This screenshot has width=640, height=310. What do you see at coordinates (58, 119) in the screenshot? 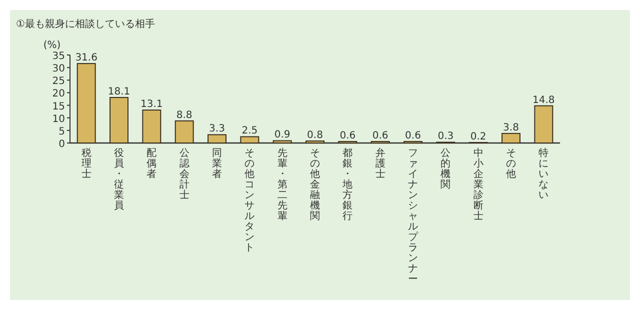
I see `y-tick-label: 10` at bounding box center [58, 119].